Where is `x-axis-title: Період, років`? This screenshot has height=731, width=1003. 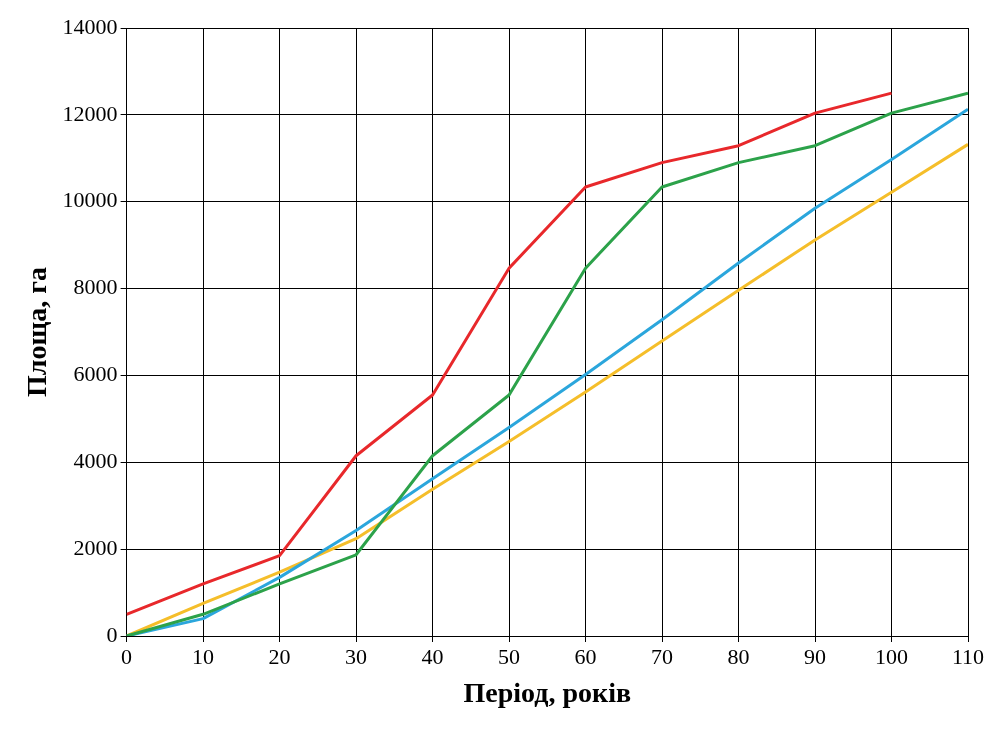
x-axis-title: Період, років is located at coordinates (547, 693).